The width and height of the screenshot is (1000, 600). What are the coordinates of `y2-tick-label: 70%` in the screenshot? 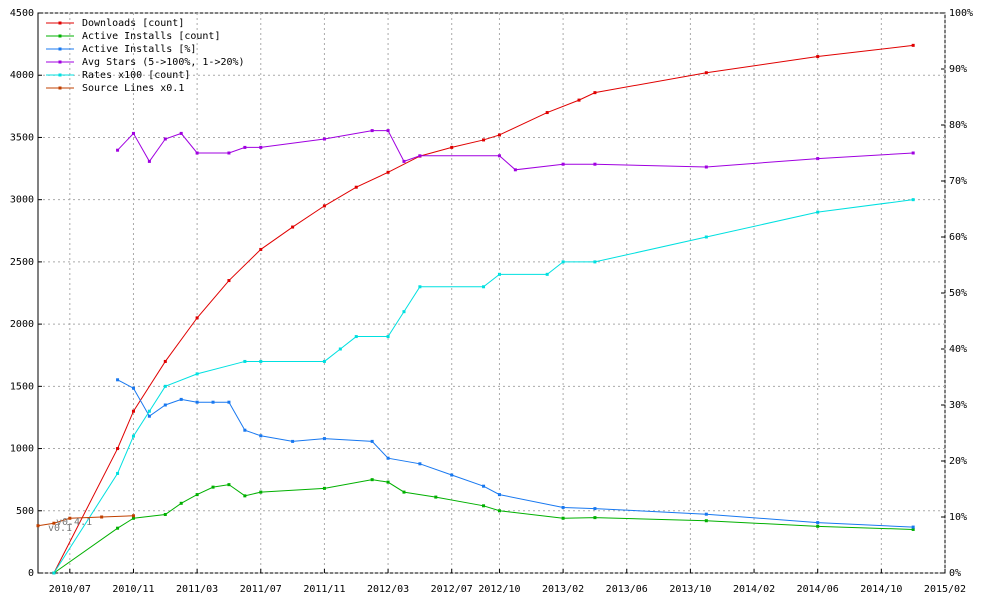 It's located at (958, 181).